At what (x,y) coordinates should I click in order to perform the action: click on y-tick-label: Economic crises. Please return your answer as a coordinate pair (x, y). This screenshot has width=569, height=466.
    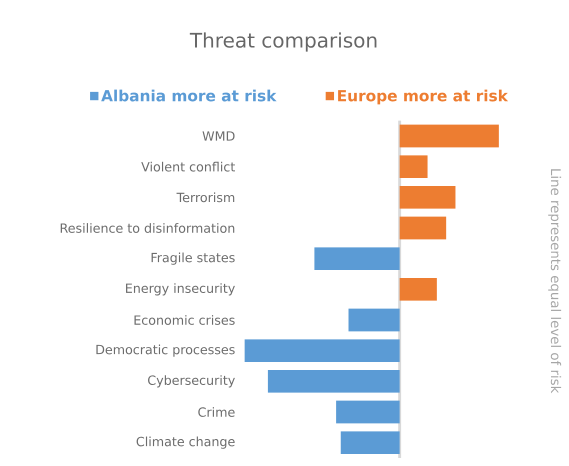
    Looking at the image, I should click on (184, 320).